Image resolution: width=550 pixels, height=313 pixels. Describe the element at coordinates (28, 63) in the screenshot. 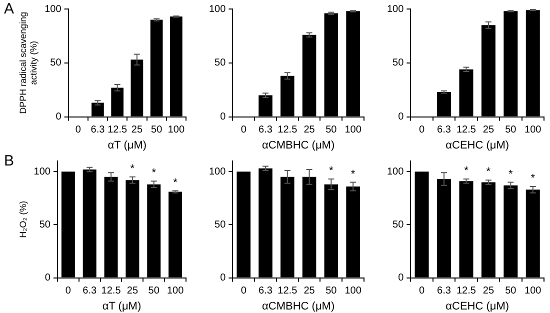

I see `y-axis-title: DPPH radical scavenging activity (%)` at that location.